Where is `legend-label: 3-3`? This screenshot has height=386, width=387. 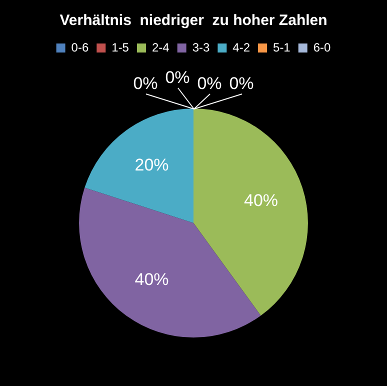 legend-label: 3-3 is located at coordinates (201, 47).